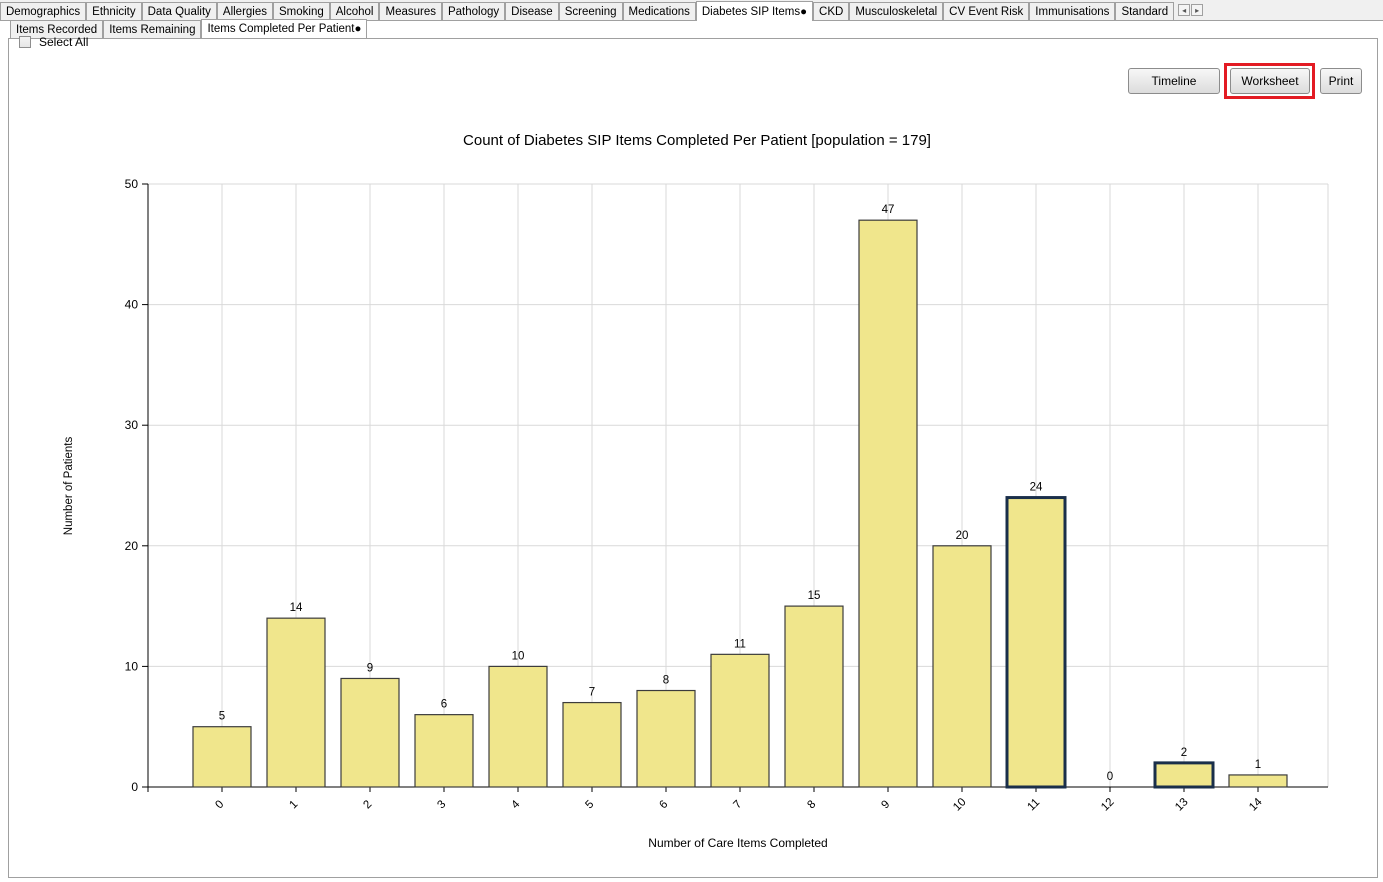  I want to click on data-label: 5, so click(222, 717).